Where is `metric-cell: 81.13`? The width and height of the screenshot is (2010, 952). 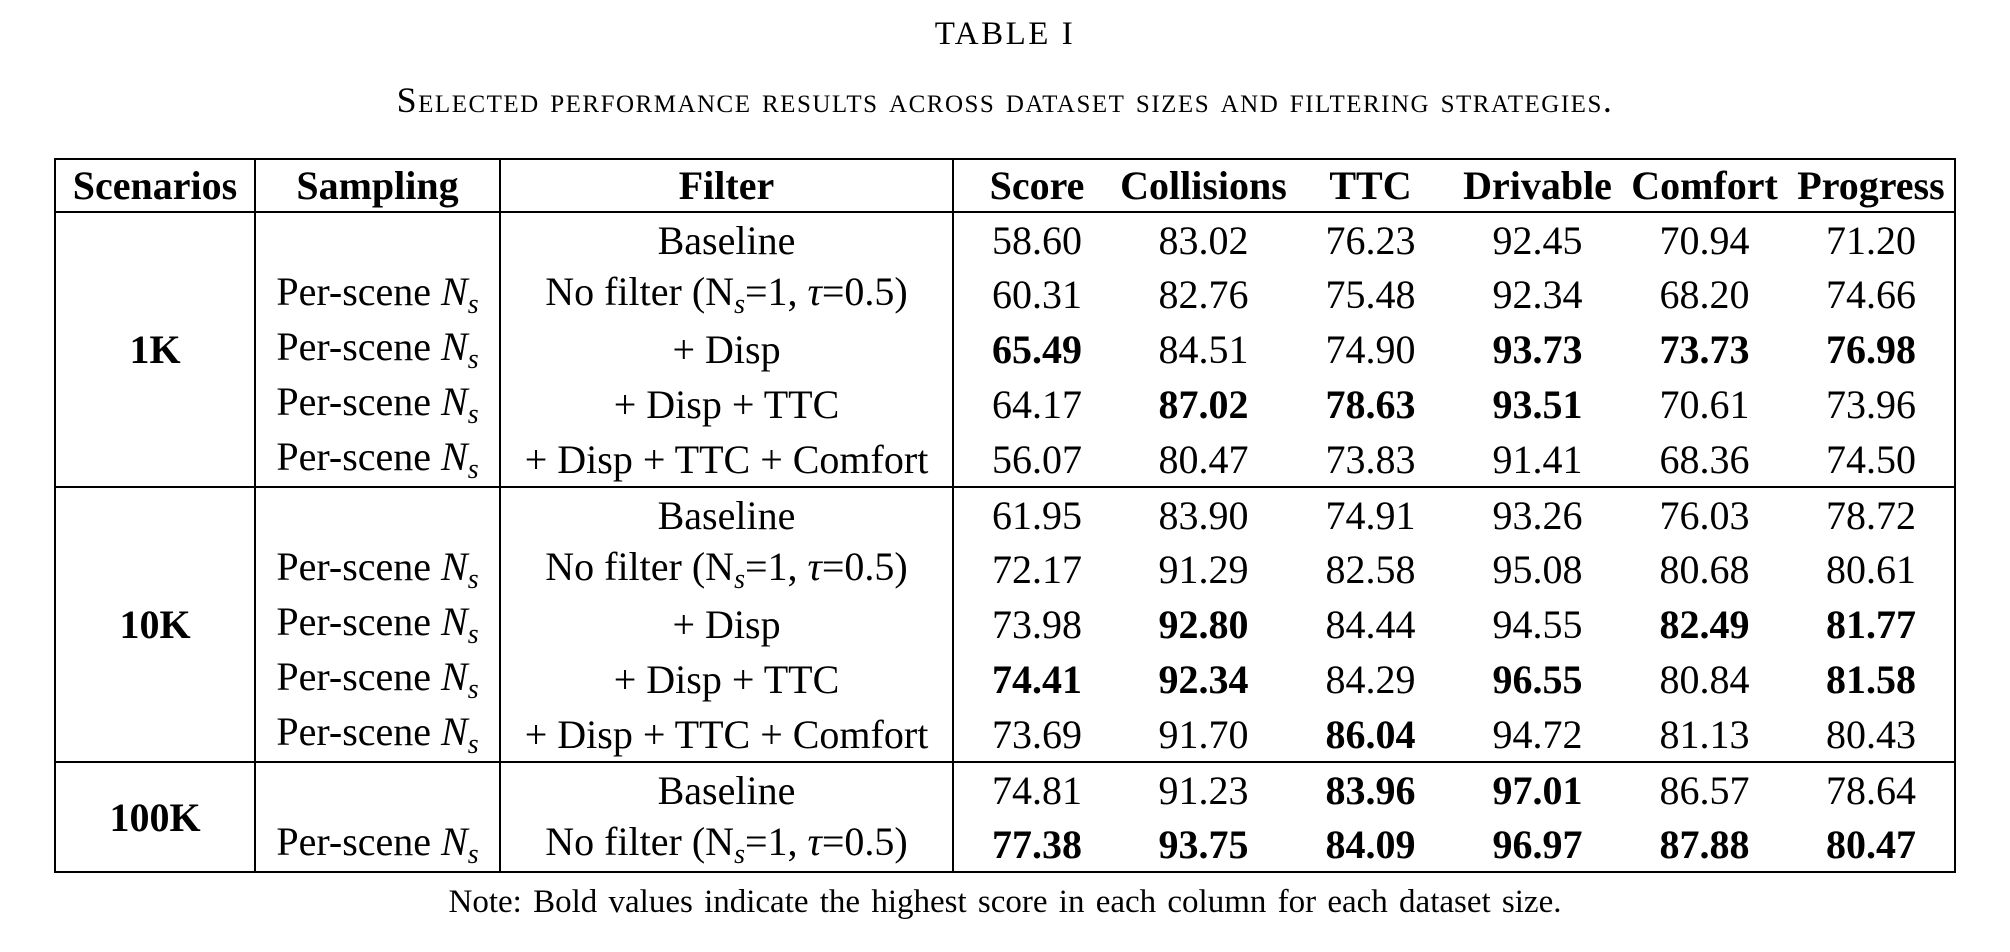
metric-cell: 81.13 is located at coordinates (1704, 735).